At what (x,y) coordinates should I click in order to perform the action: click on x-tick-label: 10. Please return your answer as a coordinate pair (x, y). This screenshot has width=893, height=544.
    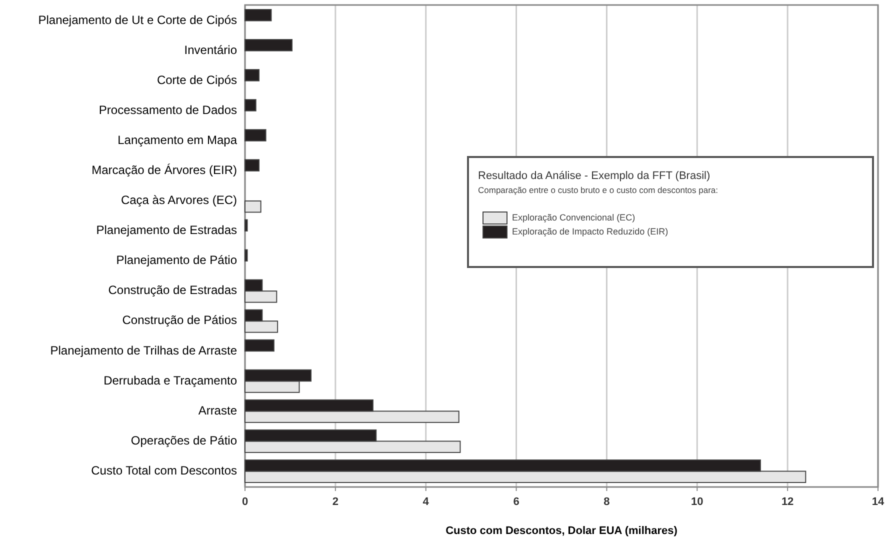
    Looking at the image, I should click on (697, 502).